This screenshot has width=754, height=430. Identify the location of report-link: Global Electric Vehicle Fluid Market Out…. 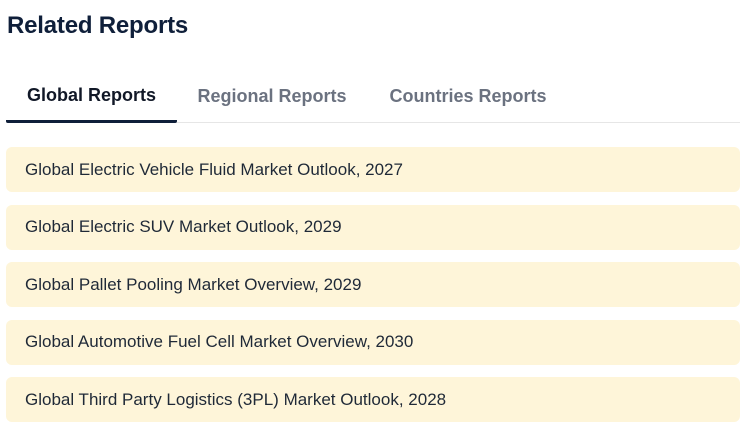
(373, 169).